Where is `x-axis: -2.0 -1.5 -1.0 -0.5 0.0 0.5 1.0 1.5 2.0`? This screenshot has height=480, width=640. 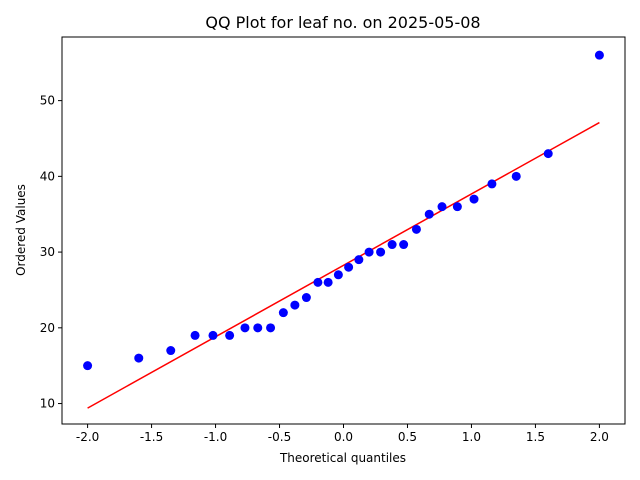
x-axis: -2.0 -1.5 -1.0 -0.5 0.0 0.5 1.0 1.5 2.0 is located at coordinates (342, 434).